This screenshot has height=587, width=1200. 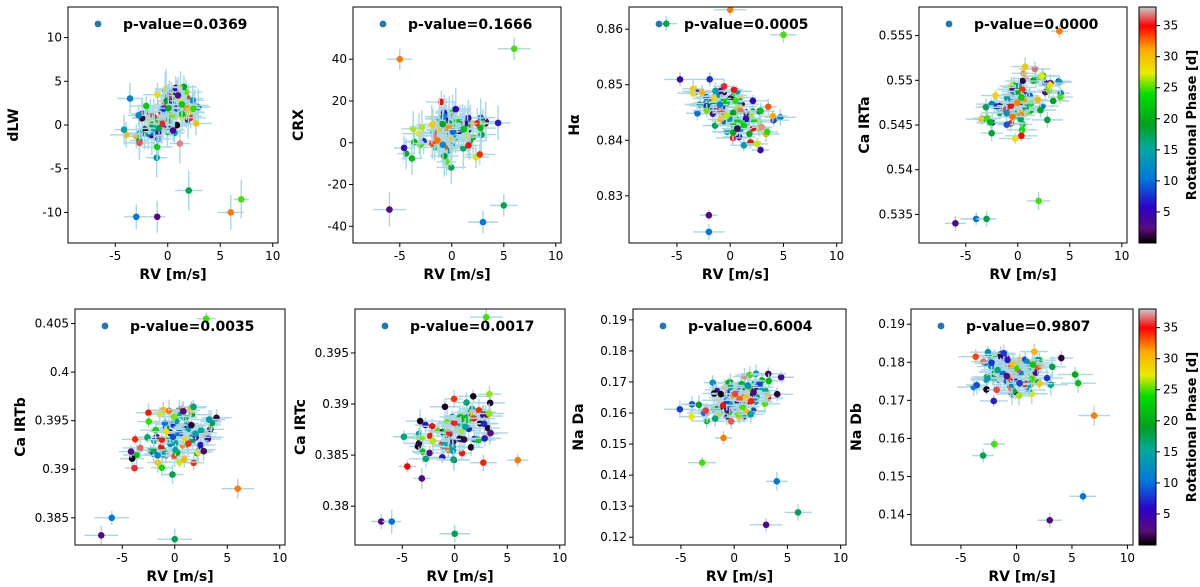 I want to click on points-Halpha, so click(x=726, y=123).